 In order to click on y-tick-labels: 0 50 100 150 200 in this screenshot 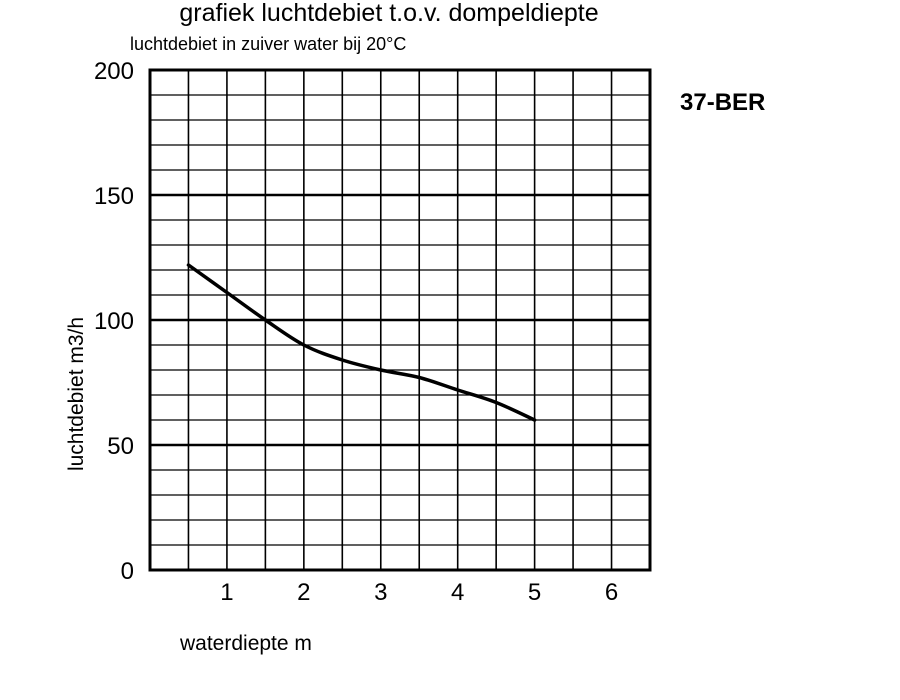, I will do `click(114, 321)`.